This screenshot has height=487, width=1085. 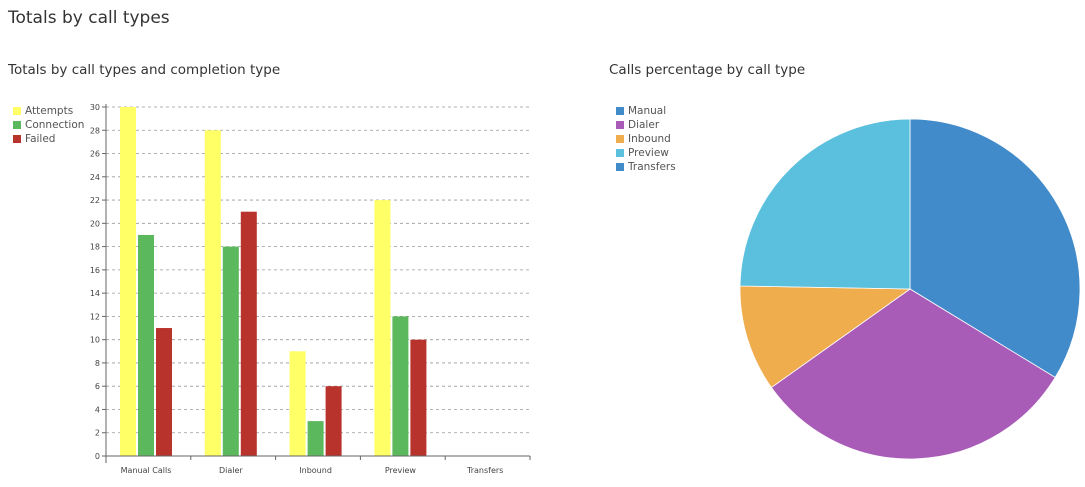 I want to click on y-tick-label: 2, so click(x=97, y=433).